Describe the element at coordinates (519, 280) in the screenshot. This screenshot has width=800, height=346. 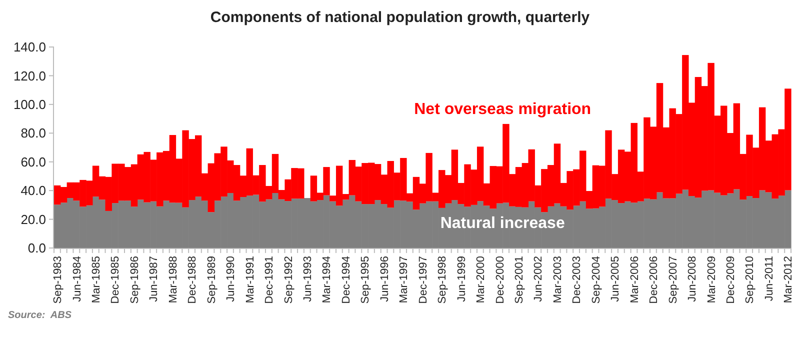
I see `x-tick-label: Sep-2001` at that location.